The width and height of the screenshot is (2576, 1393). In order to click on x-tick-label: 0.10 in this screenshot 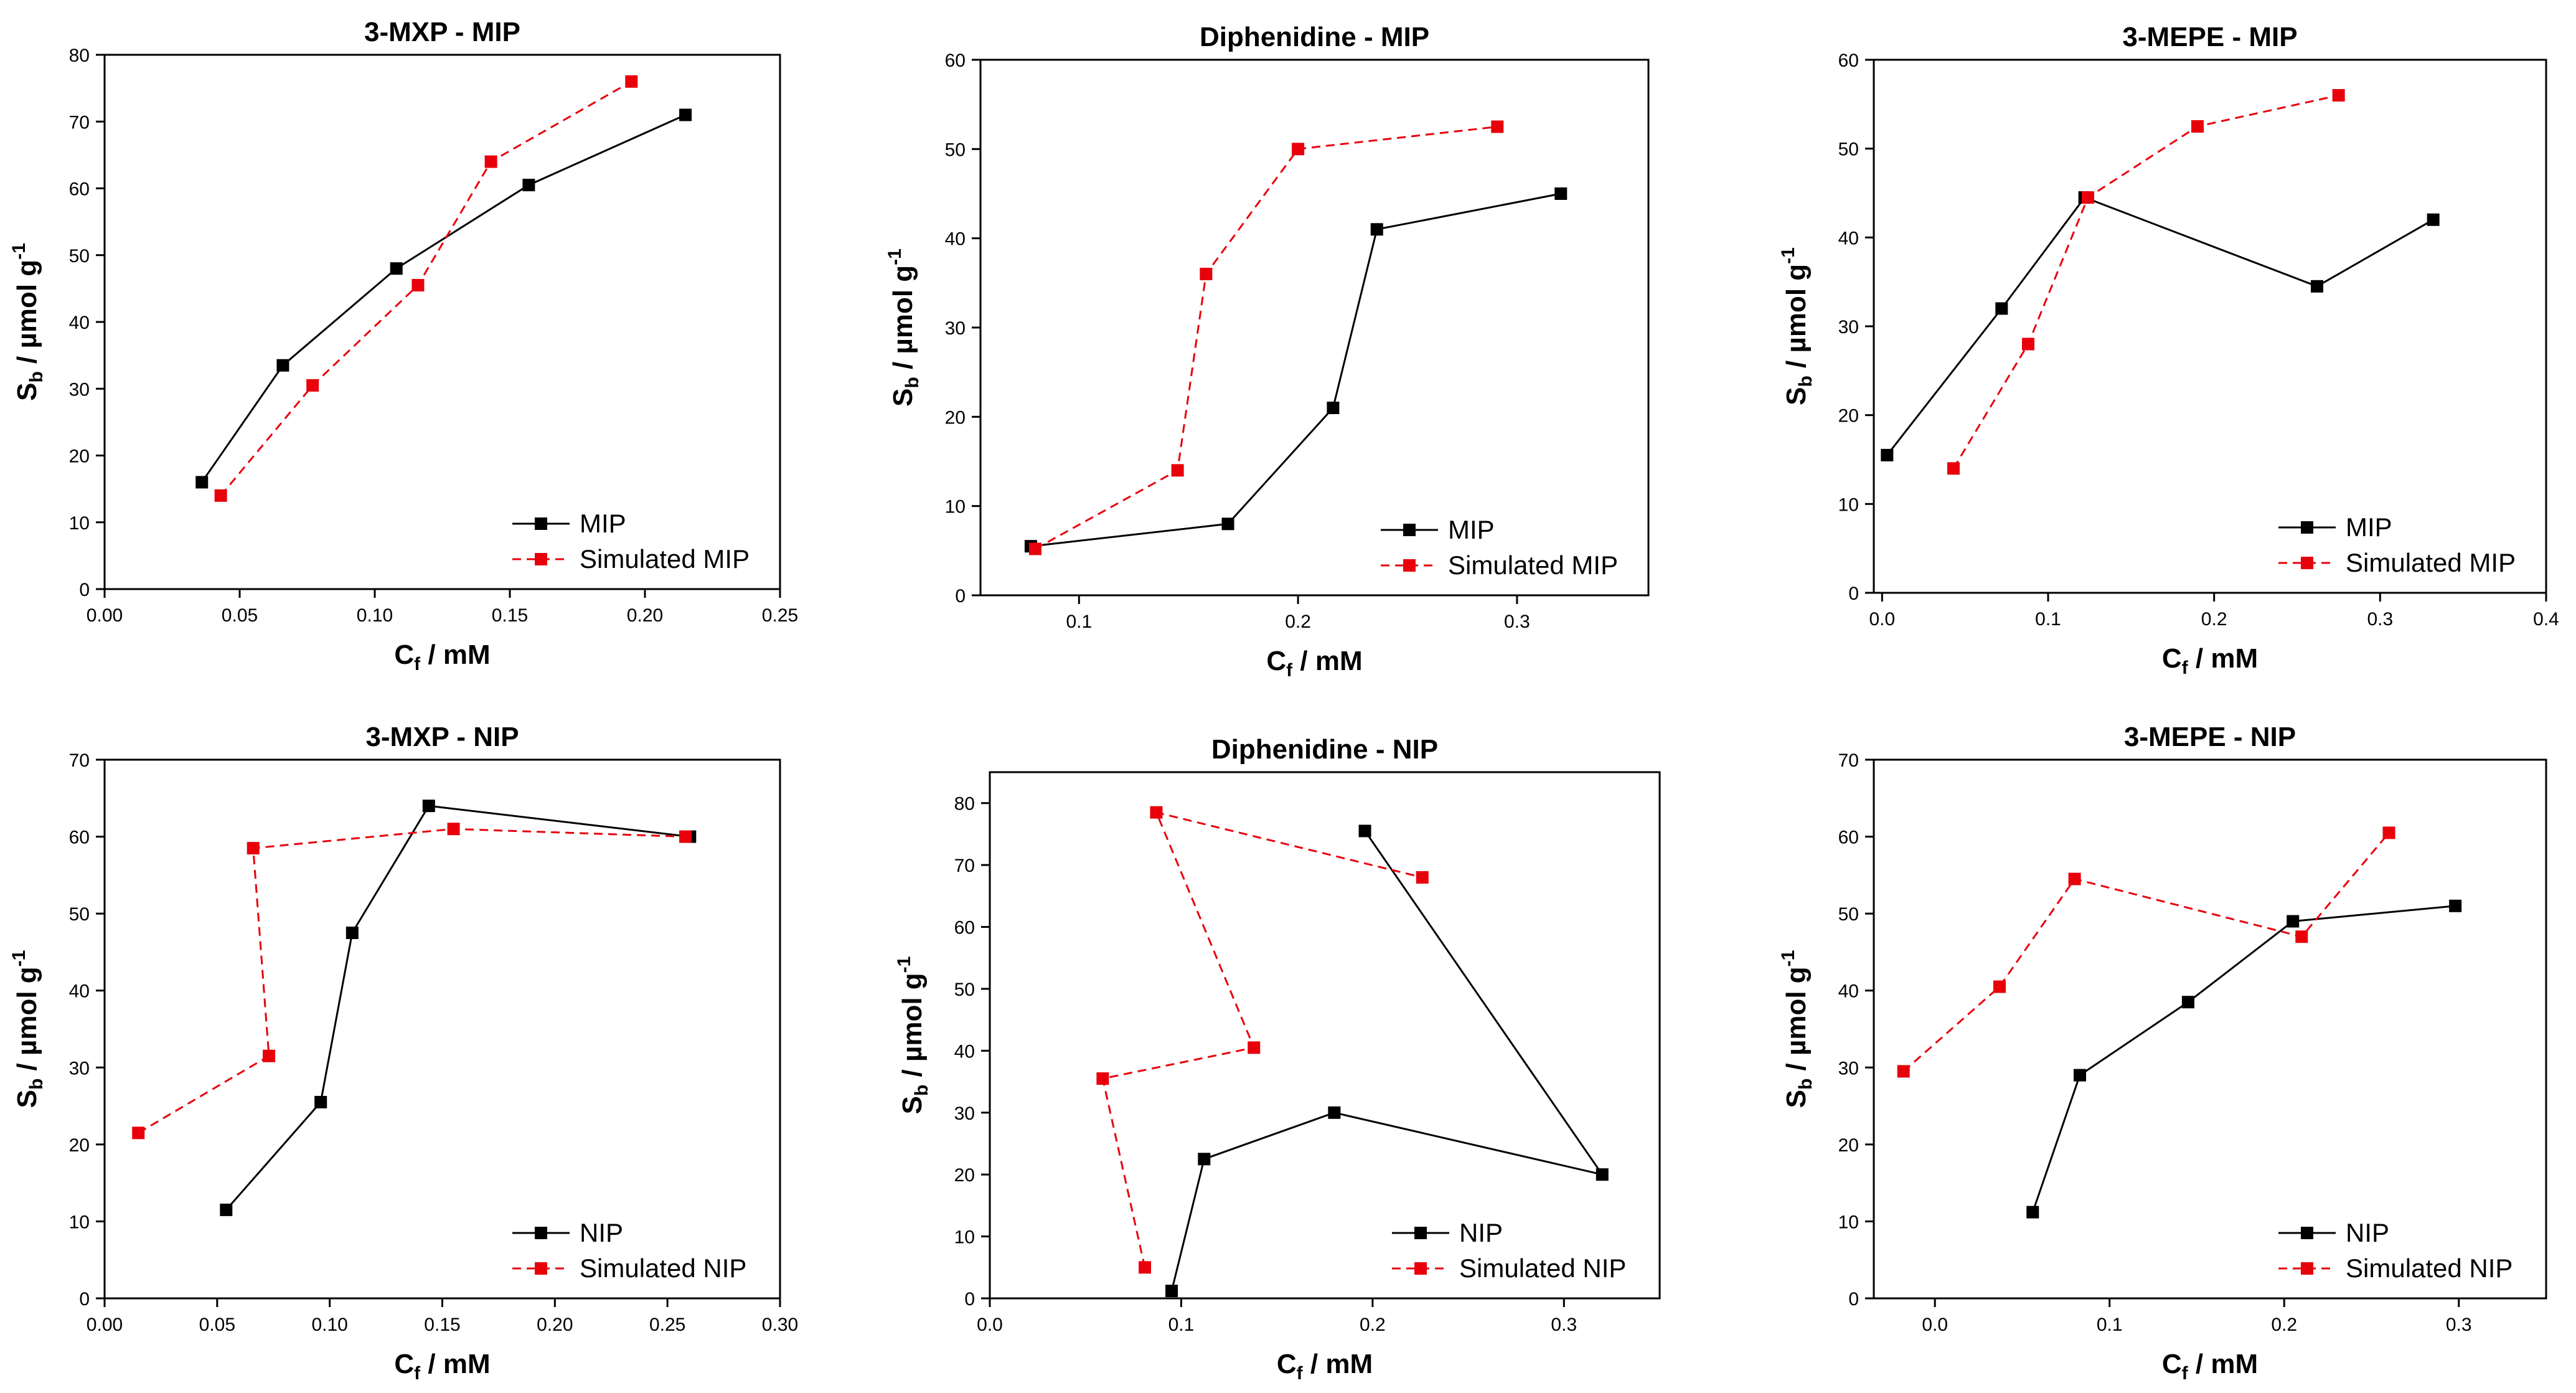, I will do `click(375, 615)`.